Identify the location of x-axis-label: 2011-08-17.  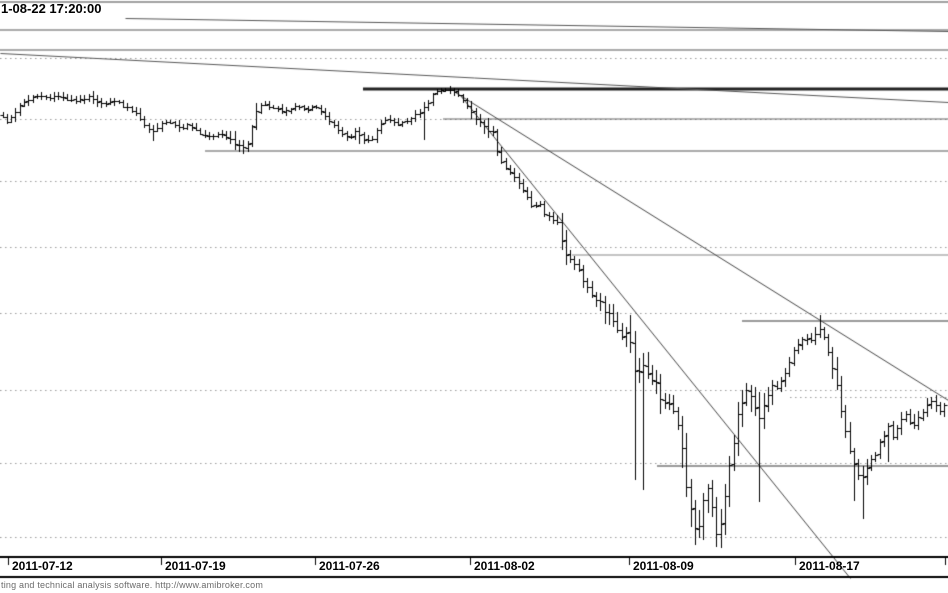
(829, 566).